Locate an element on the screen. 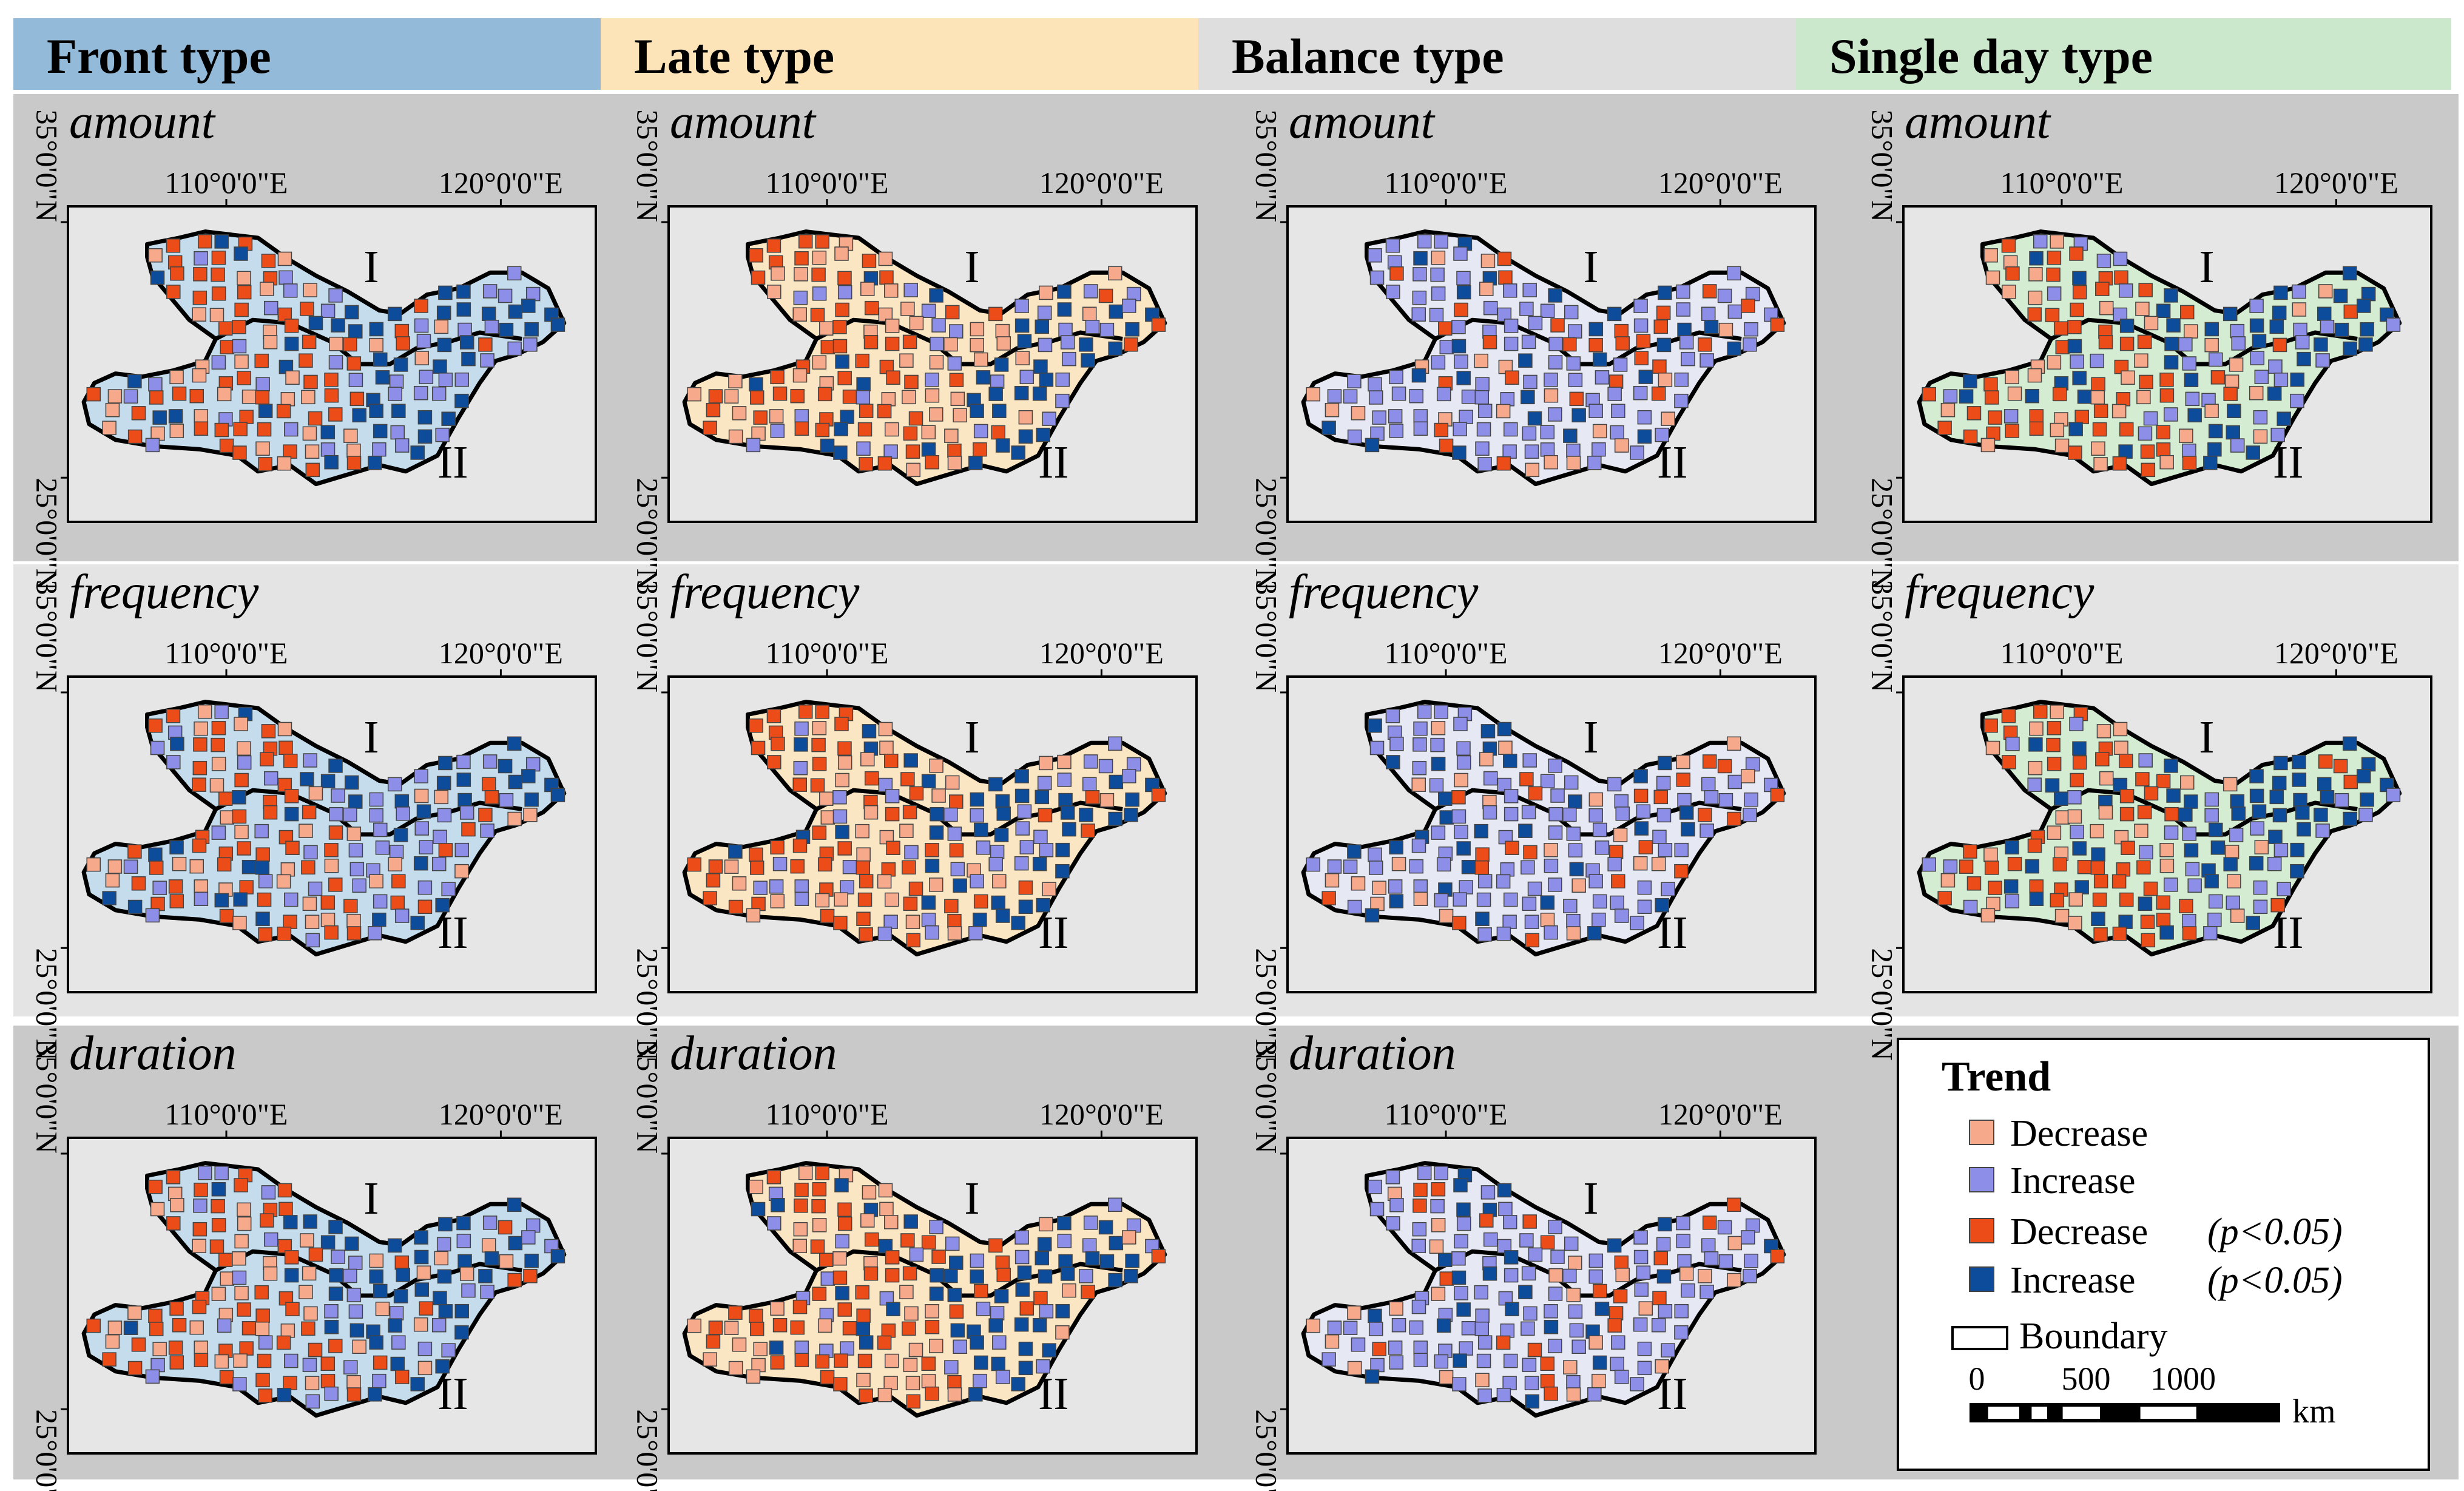  column-header: Late type is located at coordinates (899, 54).